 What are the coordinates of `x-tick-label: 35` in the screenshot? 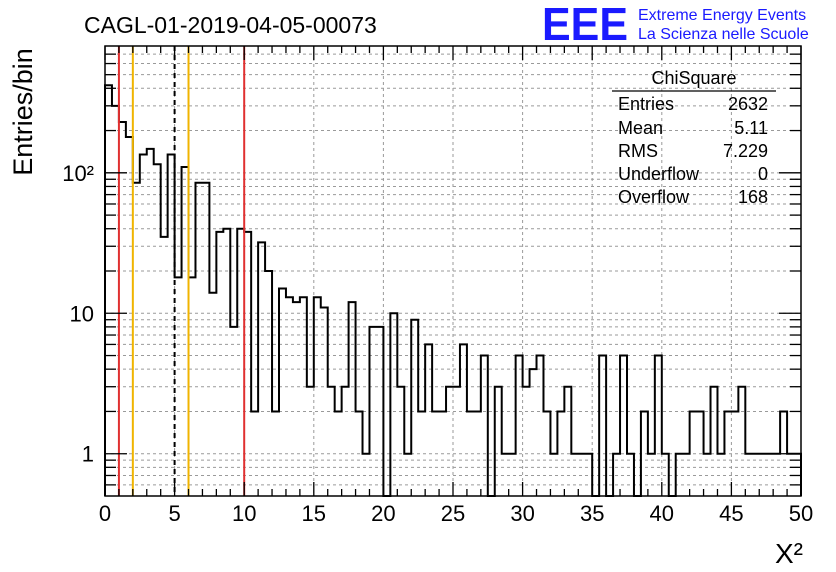 It's located at (592, 513).